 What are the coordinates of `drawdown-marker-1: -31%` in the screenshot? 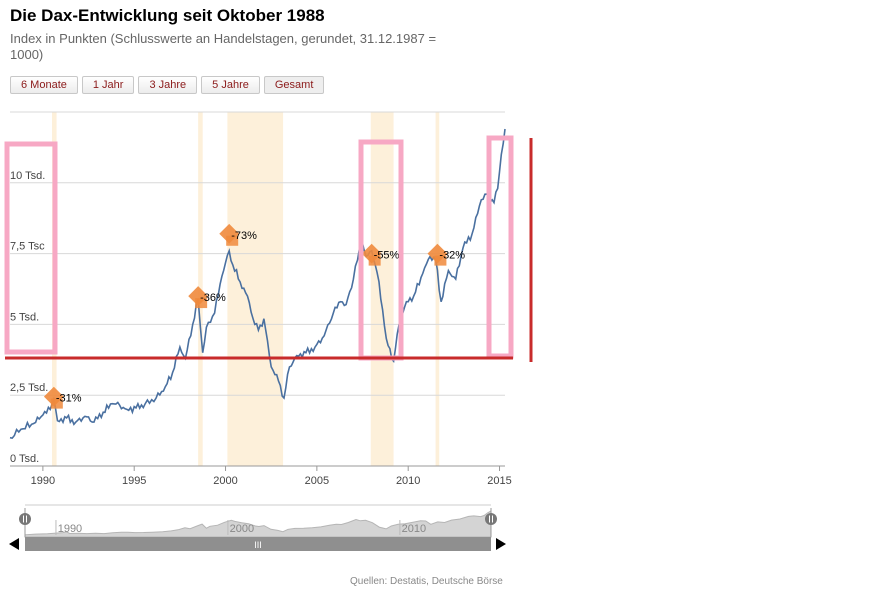 It's located at (62, 397).